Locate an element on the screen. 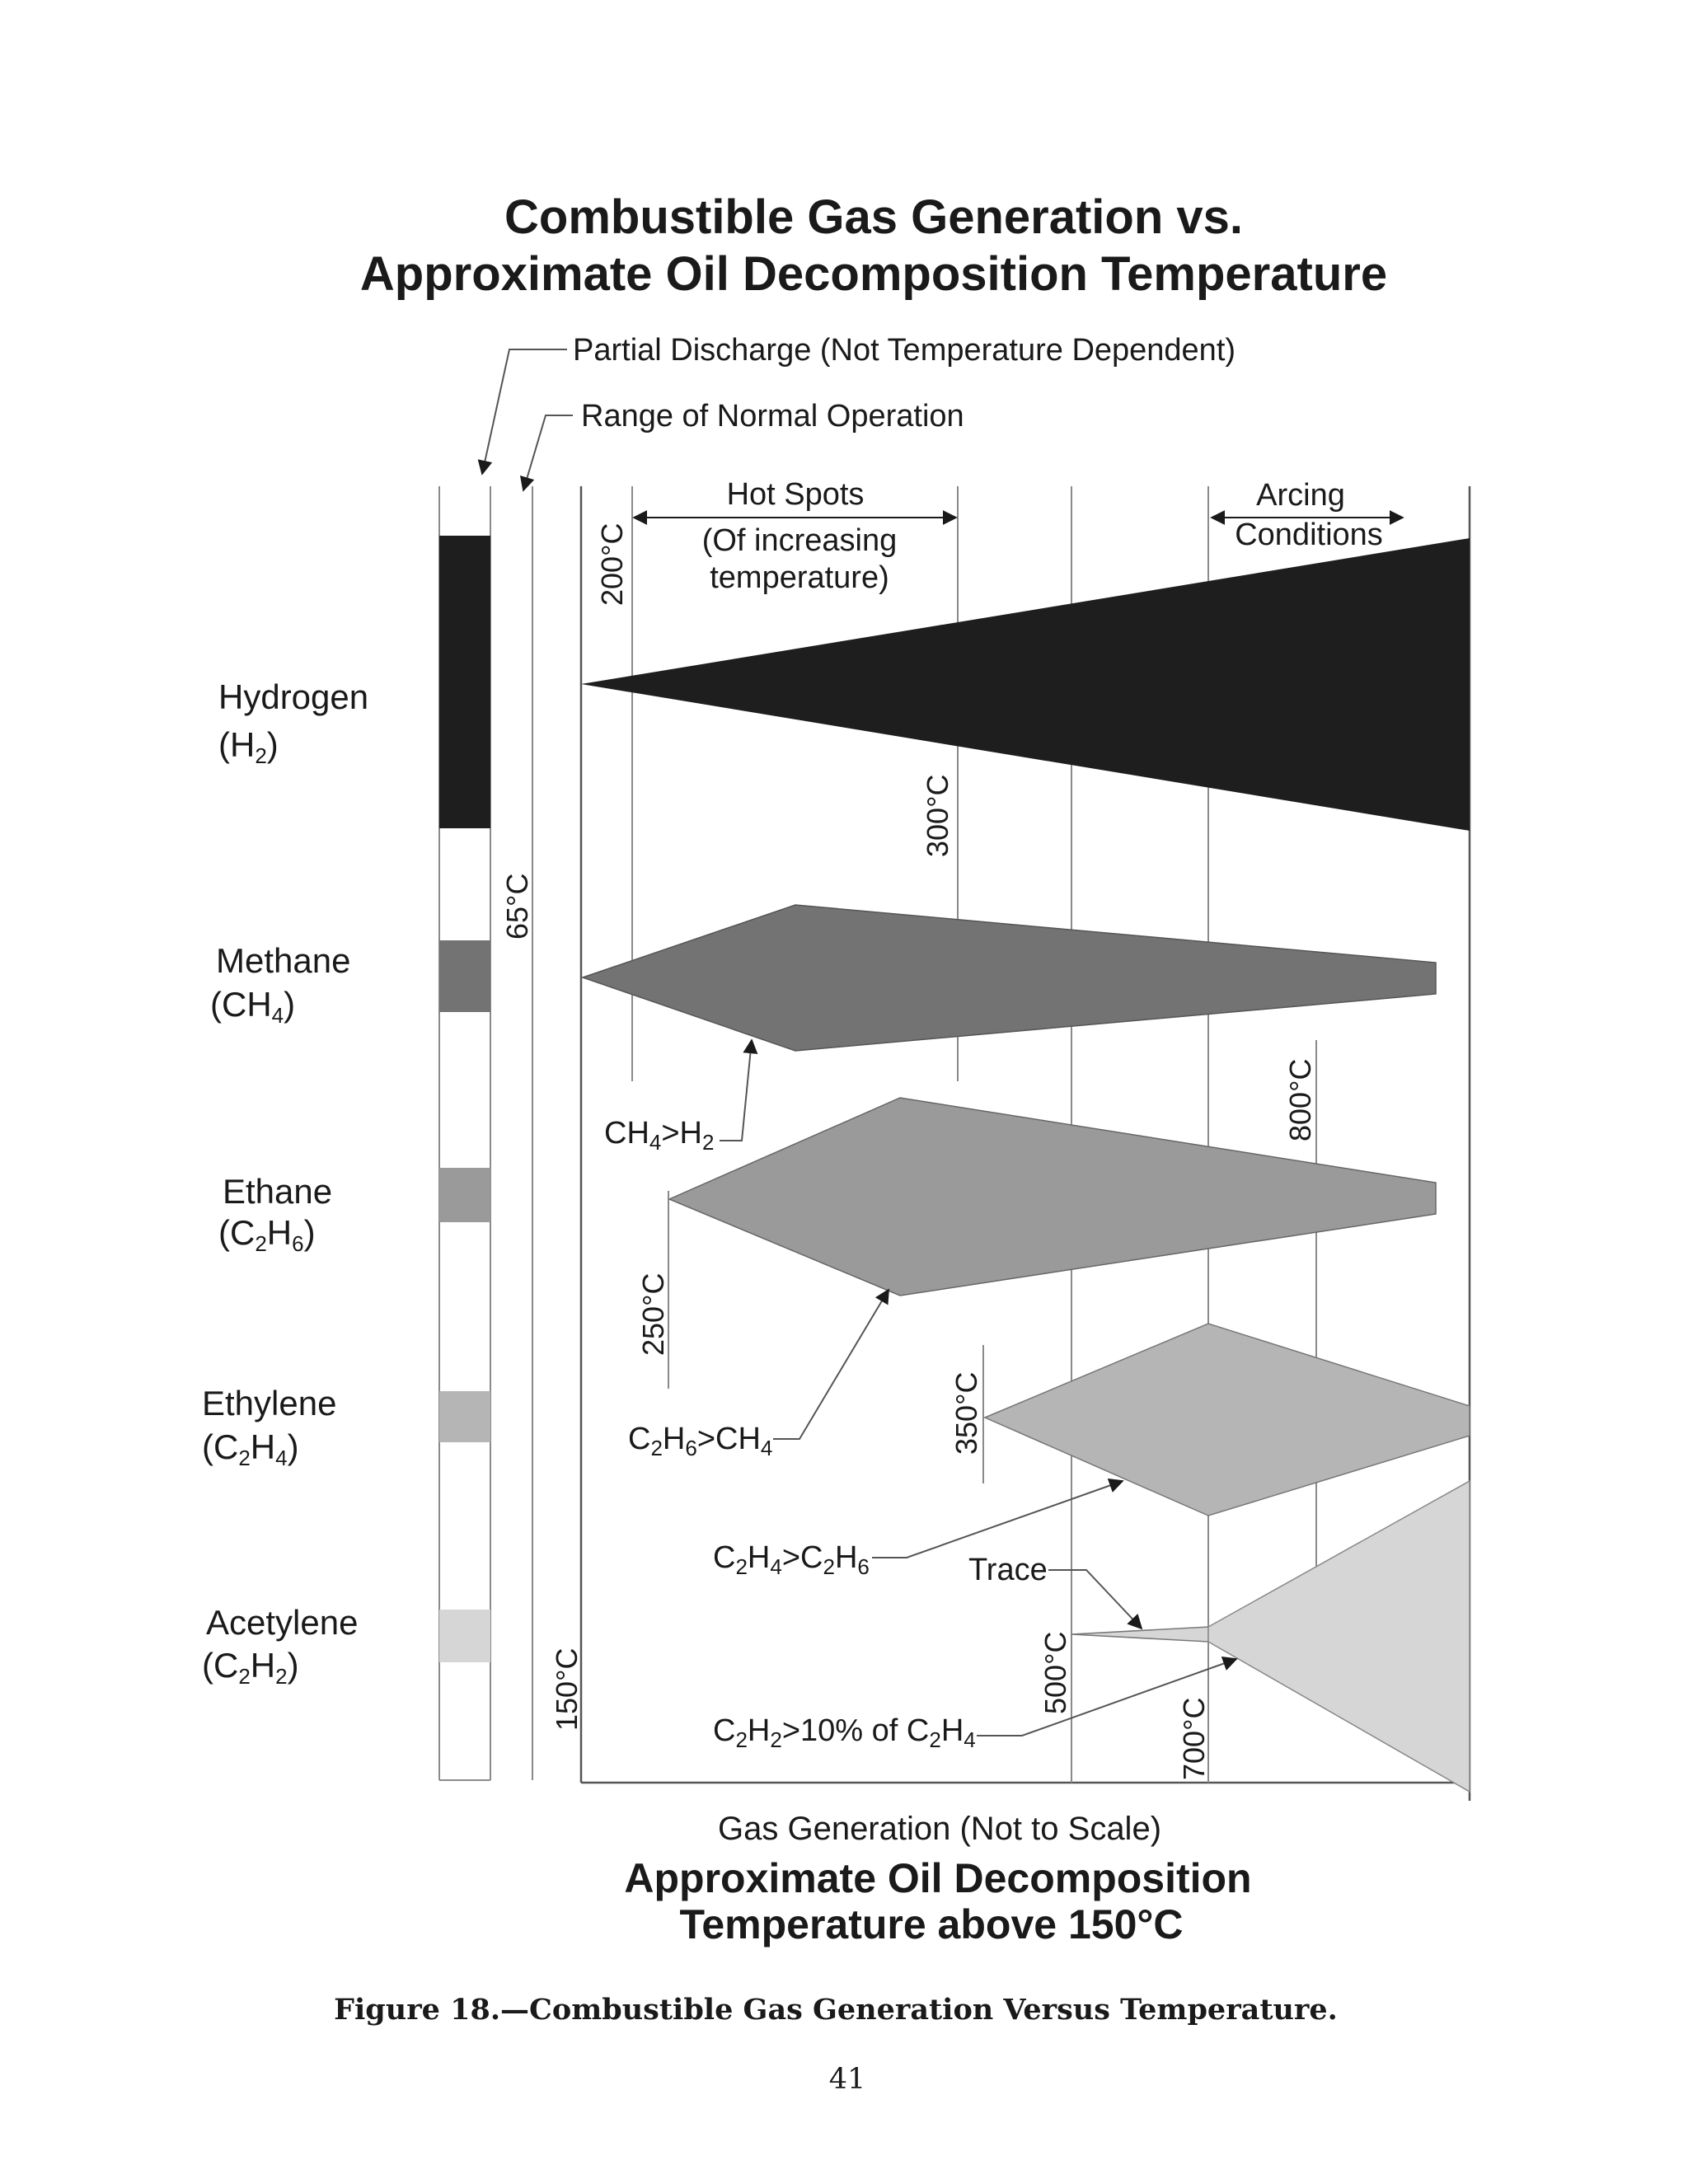 The width and height of the screenshot is (1688, 2184). gas-label-ethylene: Ethylene (C2H4) is located at coordinates (269, 1427).